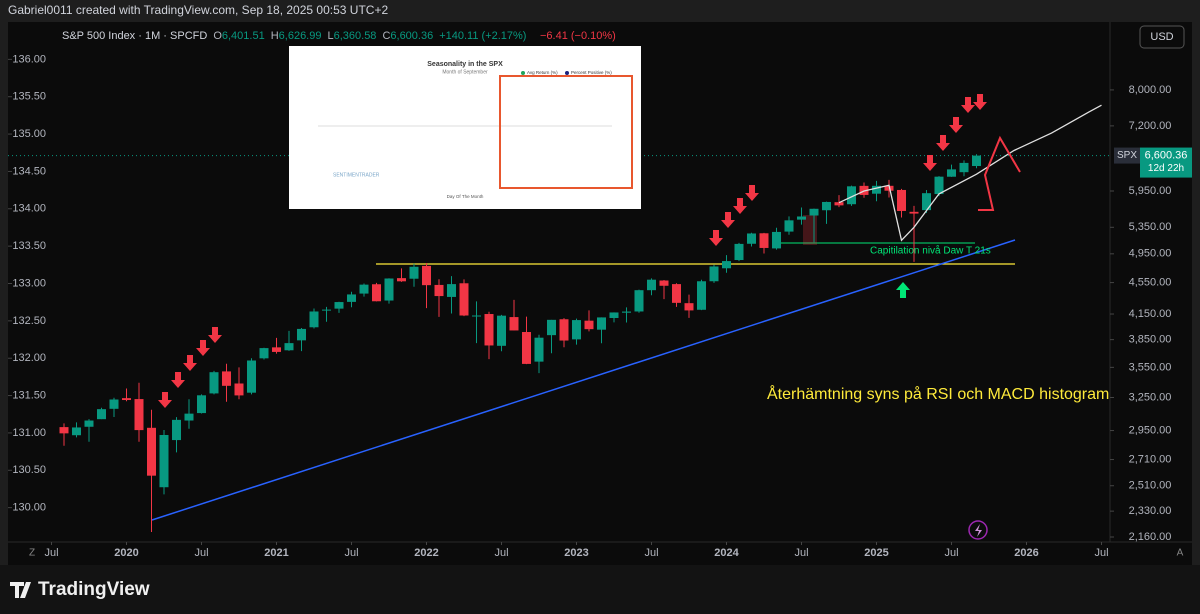  I want to click on y-tick-label: 2,710.00, so click(1150, 459).